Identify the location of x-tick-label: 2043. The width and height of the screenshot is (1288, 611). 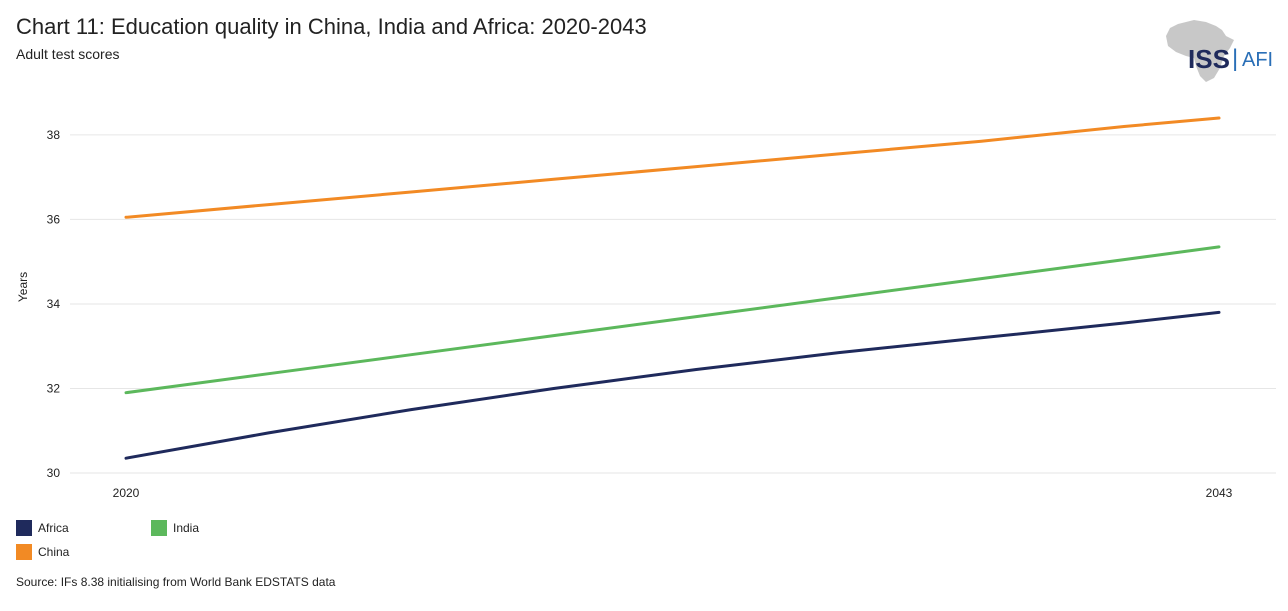
(1219, 493).